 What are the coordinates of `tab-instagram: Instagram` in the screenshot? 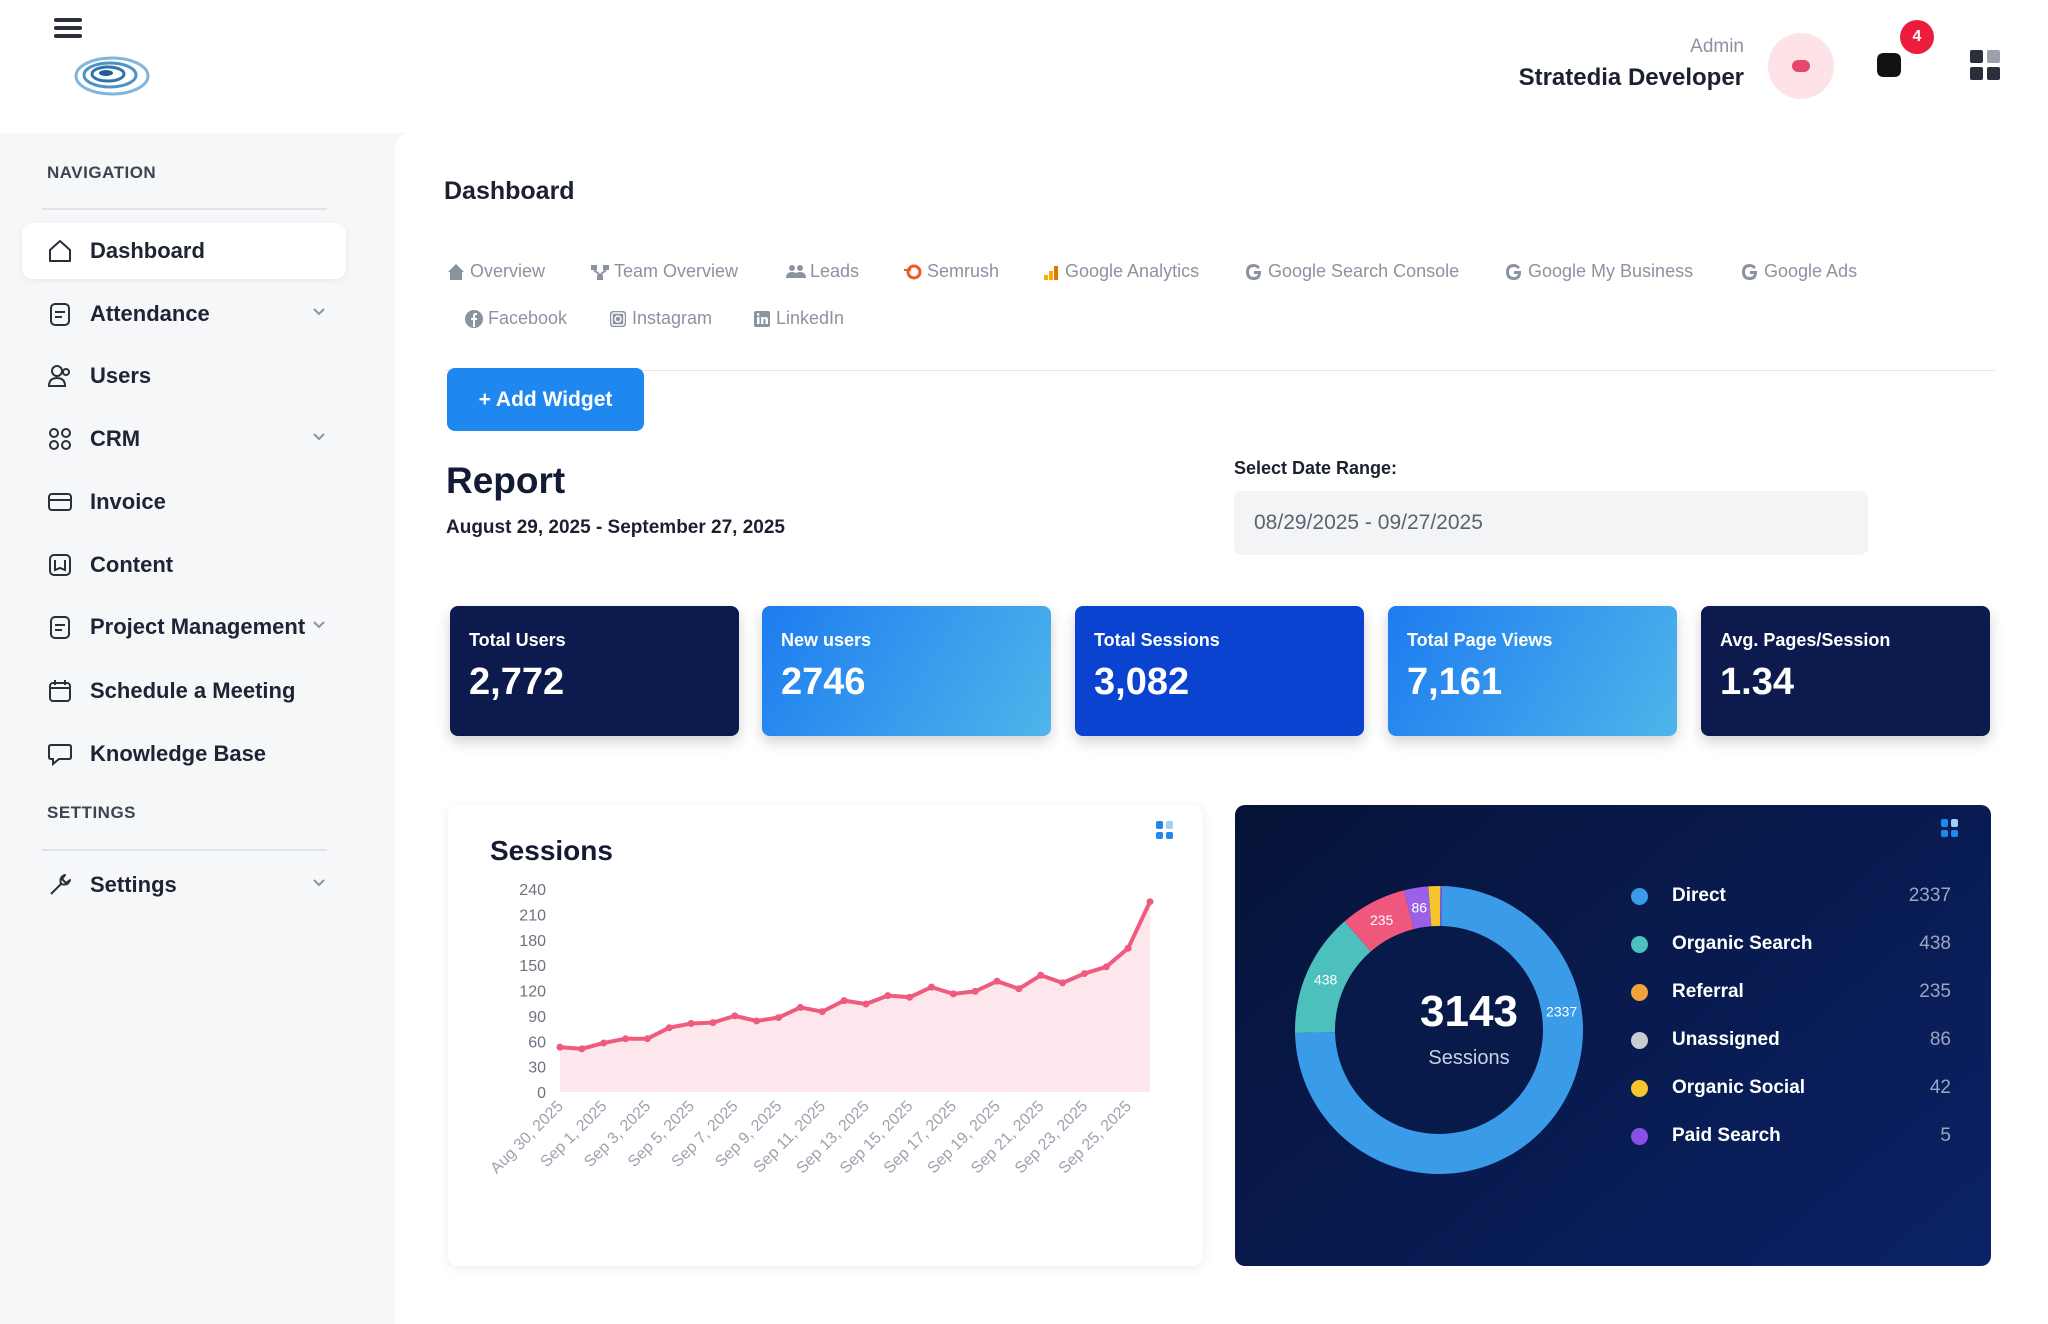 It's located at (660, 318).